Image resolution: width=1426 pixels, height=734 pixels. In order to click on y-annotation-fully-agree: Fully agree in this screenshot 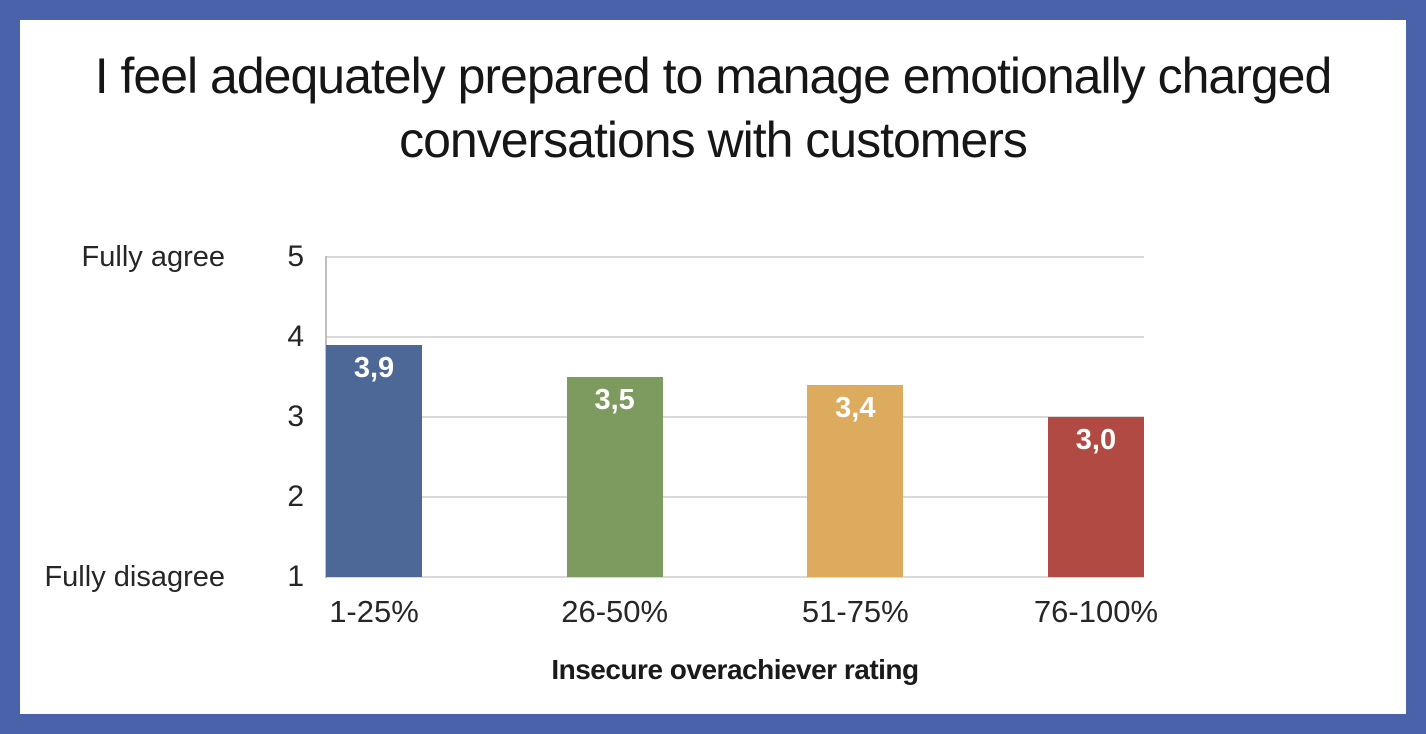, I will do `click(153, 257)`.